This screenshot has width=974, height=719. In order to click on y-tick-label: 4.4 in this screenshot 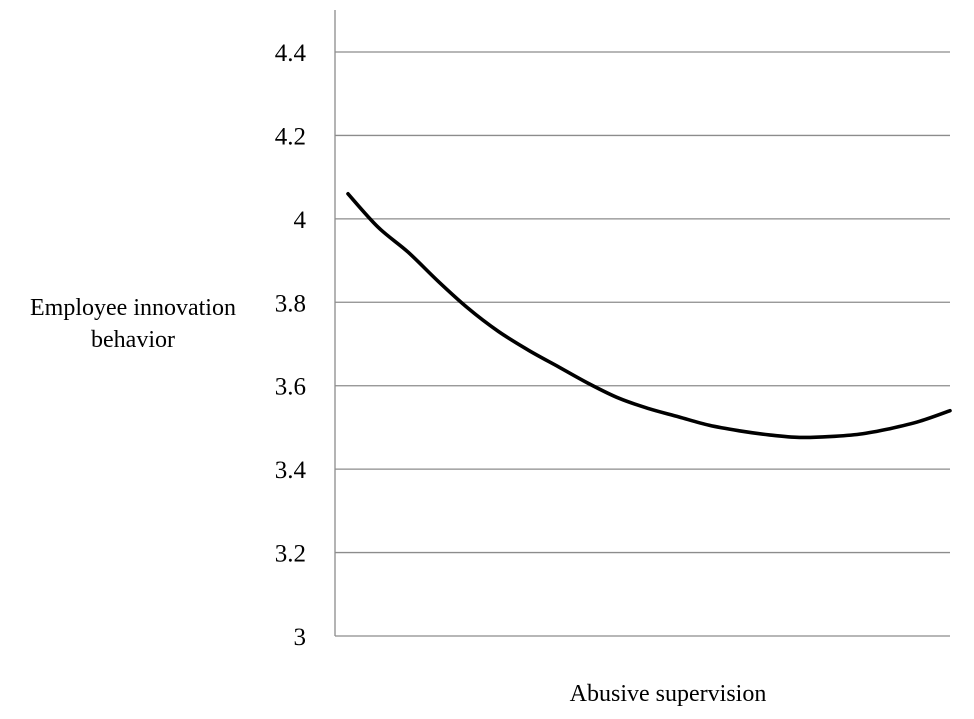, I will do `click(291, 53)`.